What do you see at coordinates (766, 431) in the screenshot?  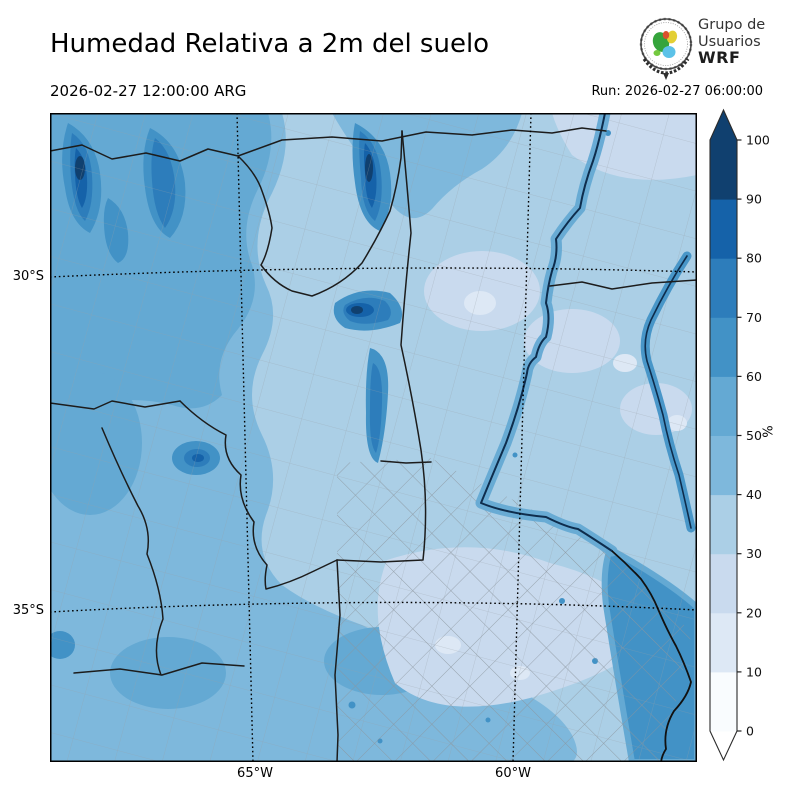 I see `colorbar-unit-label: %` at bounding box center [766, 431].